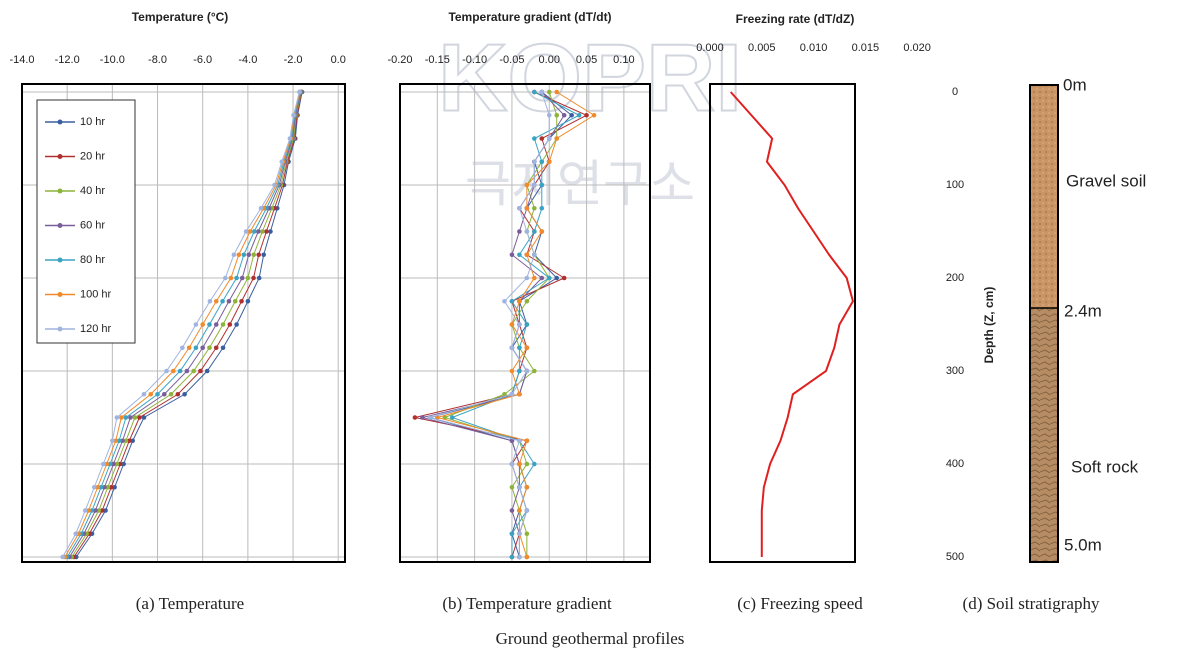 The width and height of the screenshot is (1184, 656). I want to click on x-tick-label: -0.20, so click(399, 60).